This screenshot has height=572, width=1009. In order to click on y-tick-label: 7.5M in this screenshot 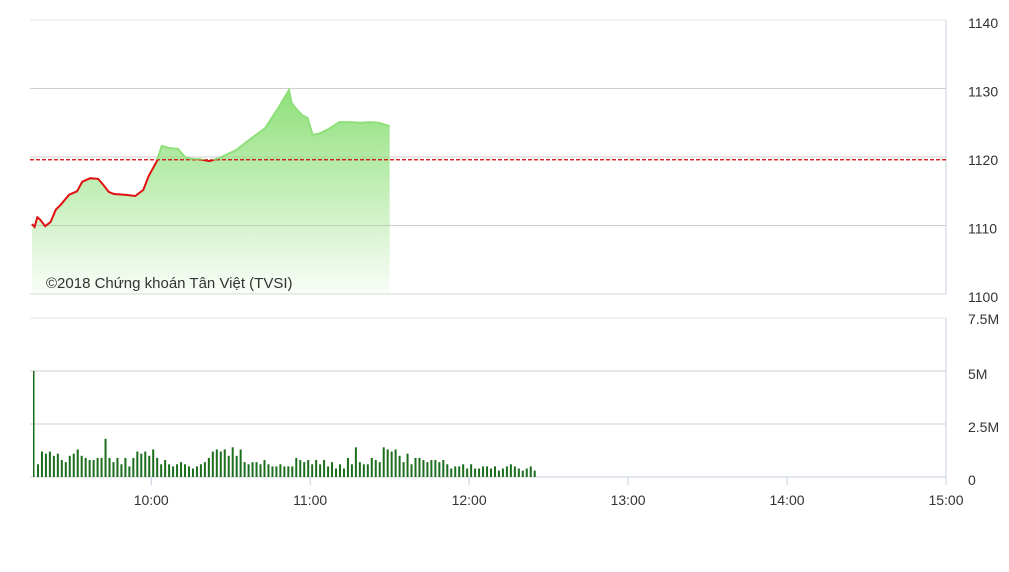, I will do `click(983, 319)`.